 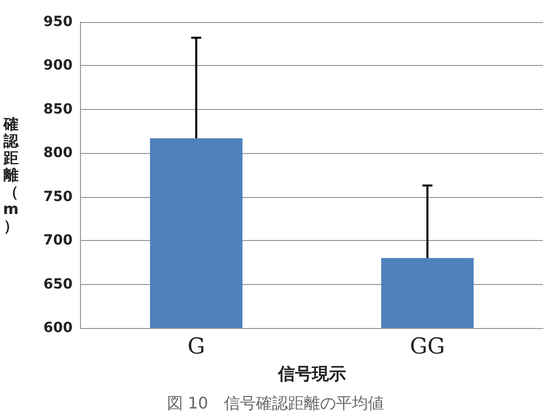 What do you see at coordinates (58, 284) in the screenshot?
I see `y-tick-label: 650` at bounding box center [58, 284].